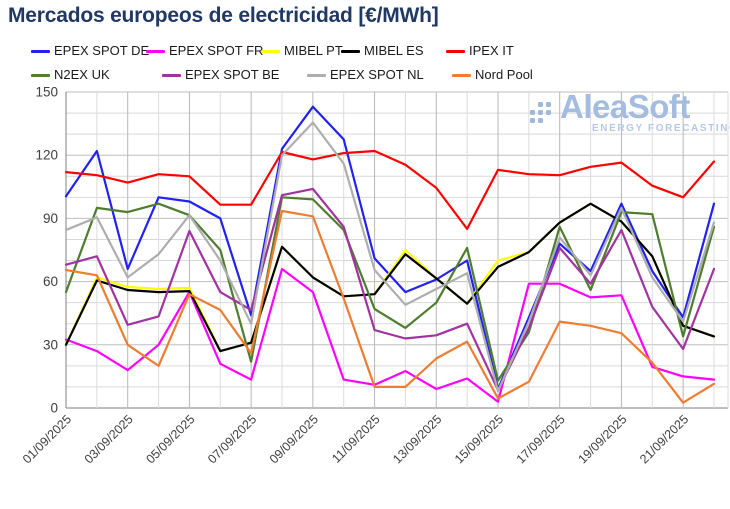 This screenshot has width=730, height=509. I want to click on legend-swatch-nord-pool, so click(461, 75).